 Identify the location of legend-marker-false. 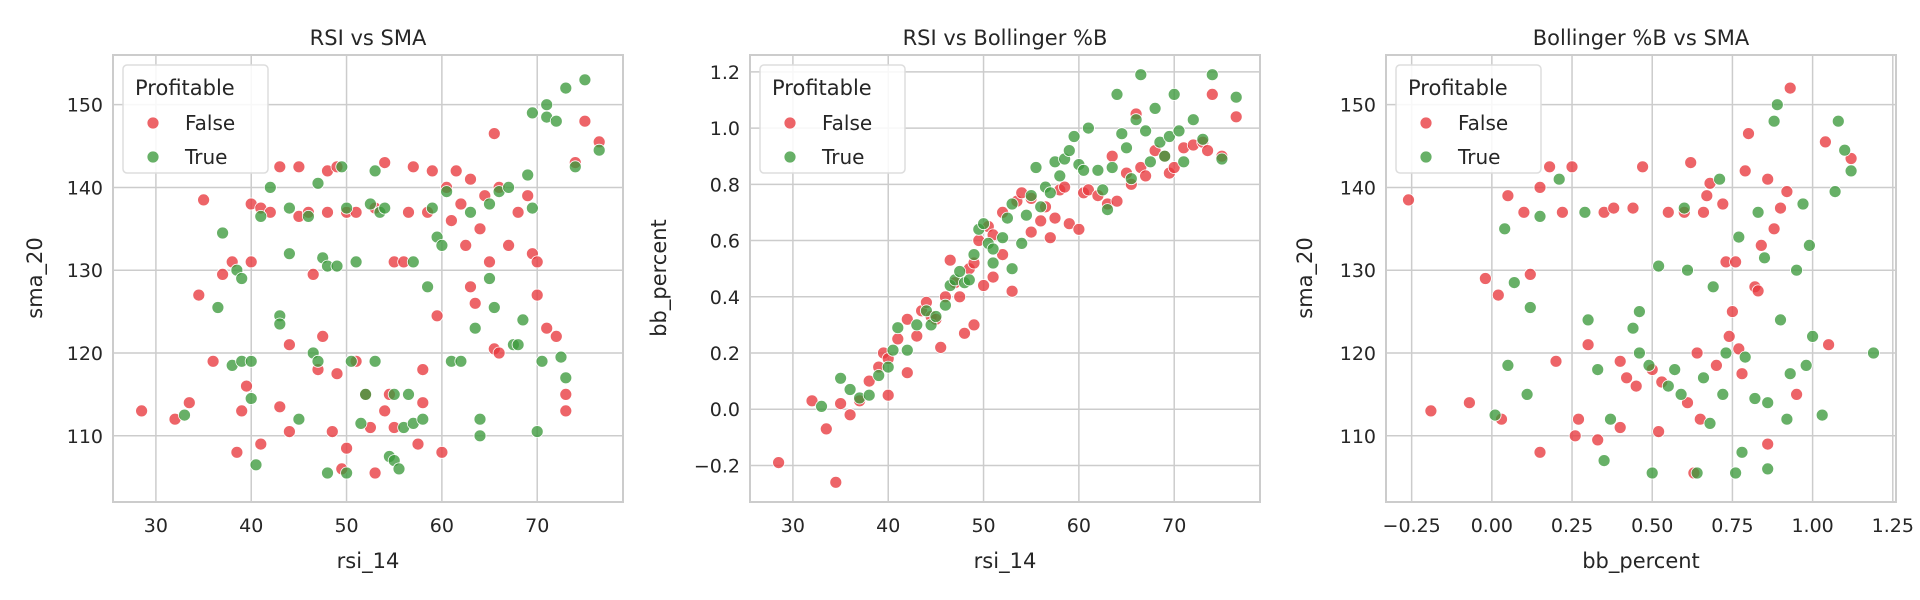
(153, 123).